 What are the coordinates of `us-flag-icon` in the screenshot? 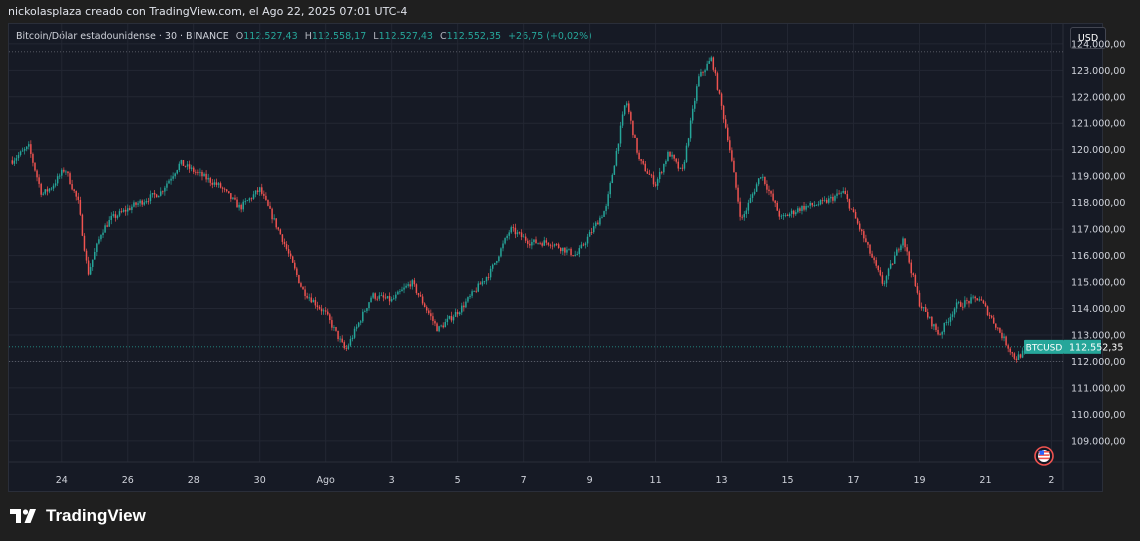 It's located at (1044, 456).